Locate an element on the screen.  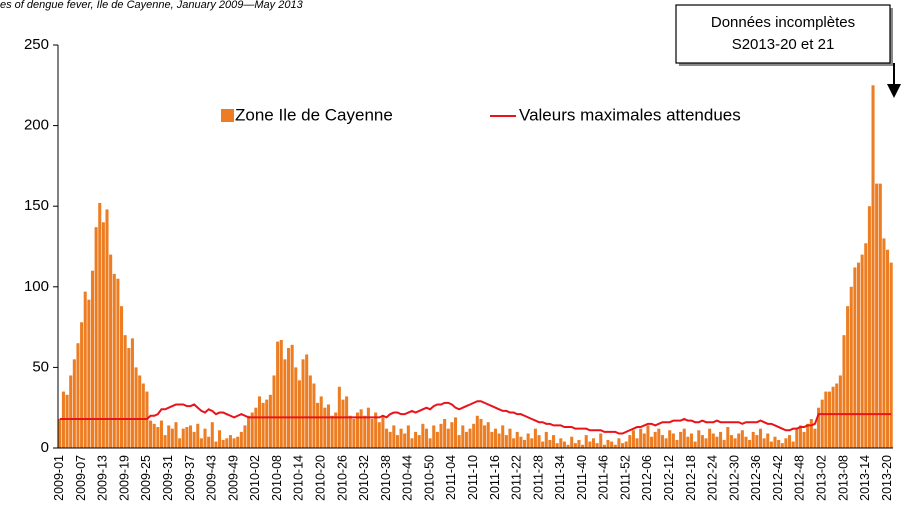
legend-label: Zone Ile de Cayenne is located at coordinates (314, 114).